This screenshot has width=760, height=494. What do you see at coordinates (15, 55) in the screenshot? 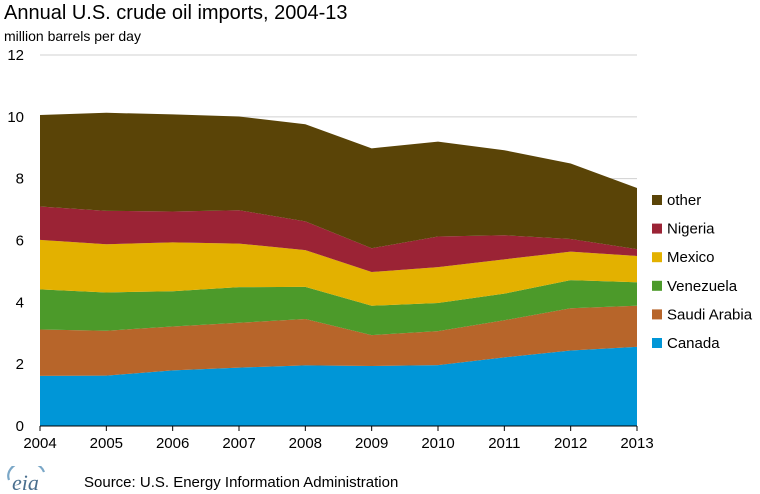
I see `y-tick-label: 12` at bounding box center [15, 55].